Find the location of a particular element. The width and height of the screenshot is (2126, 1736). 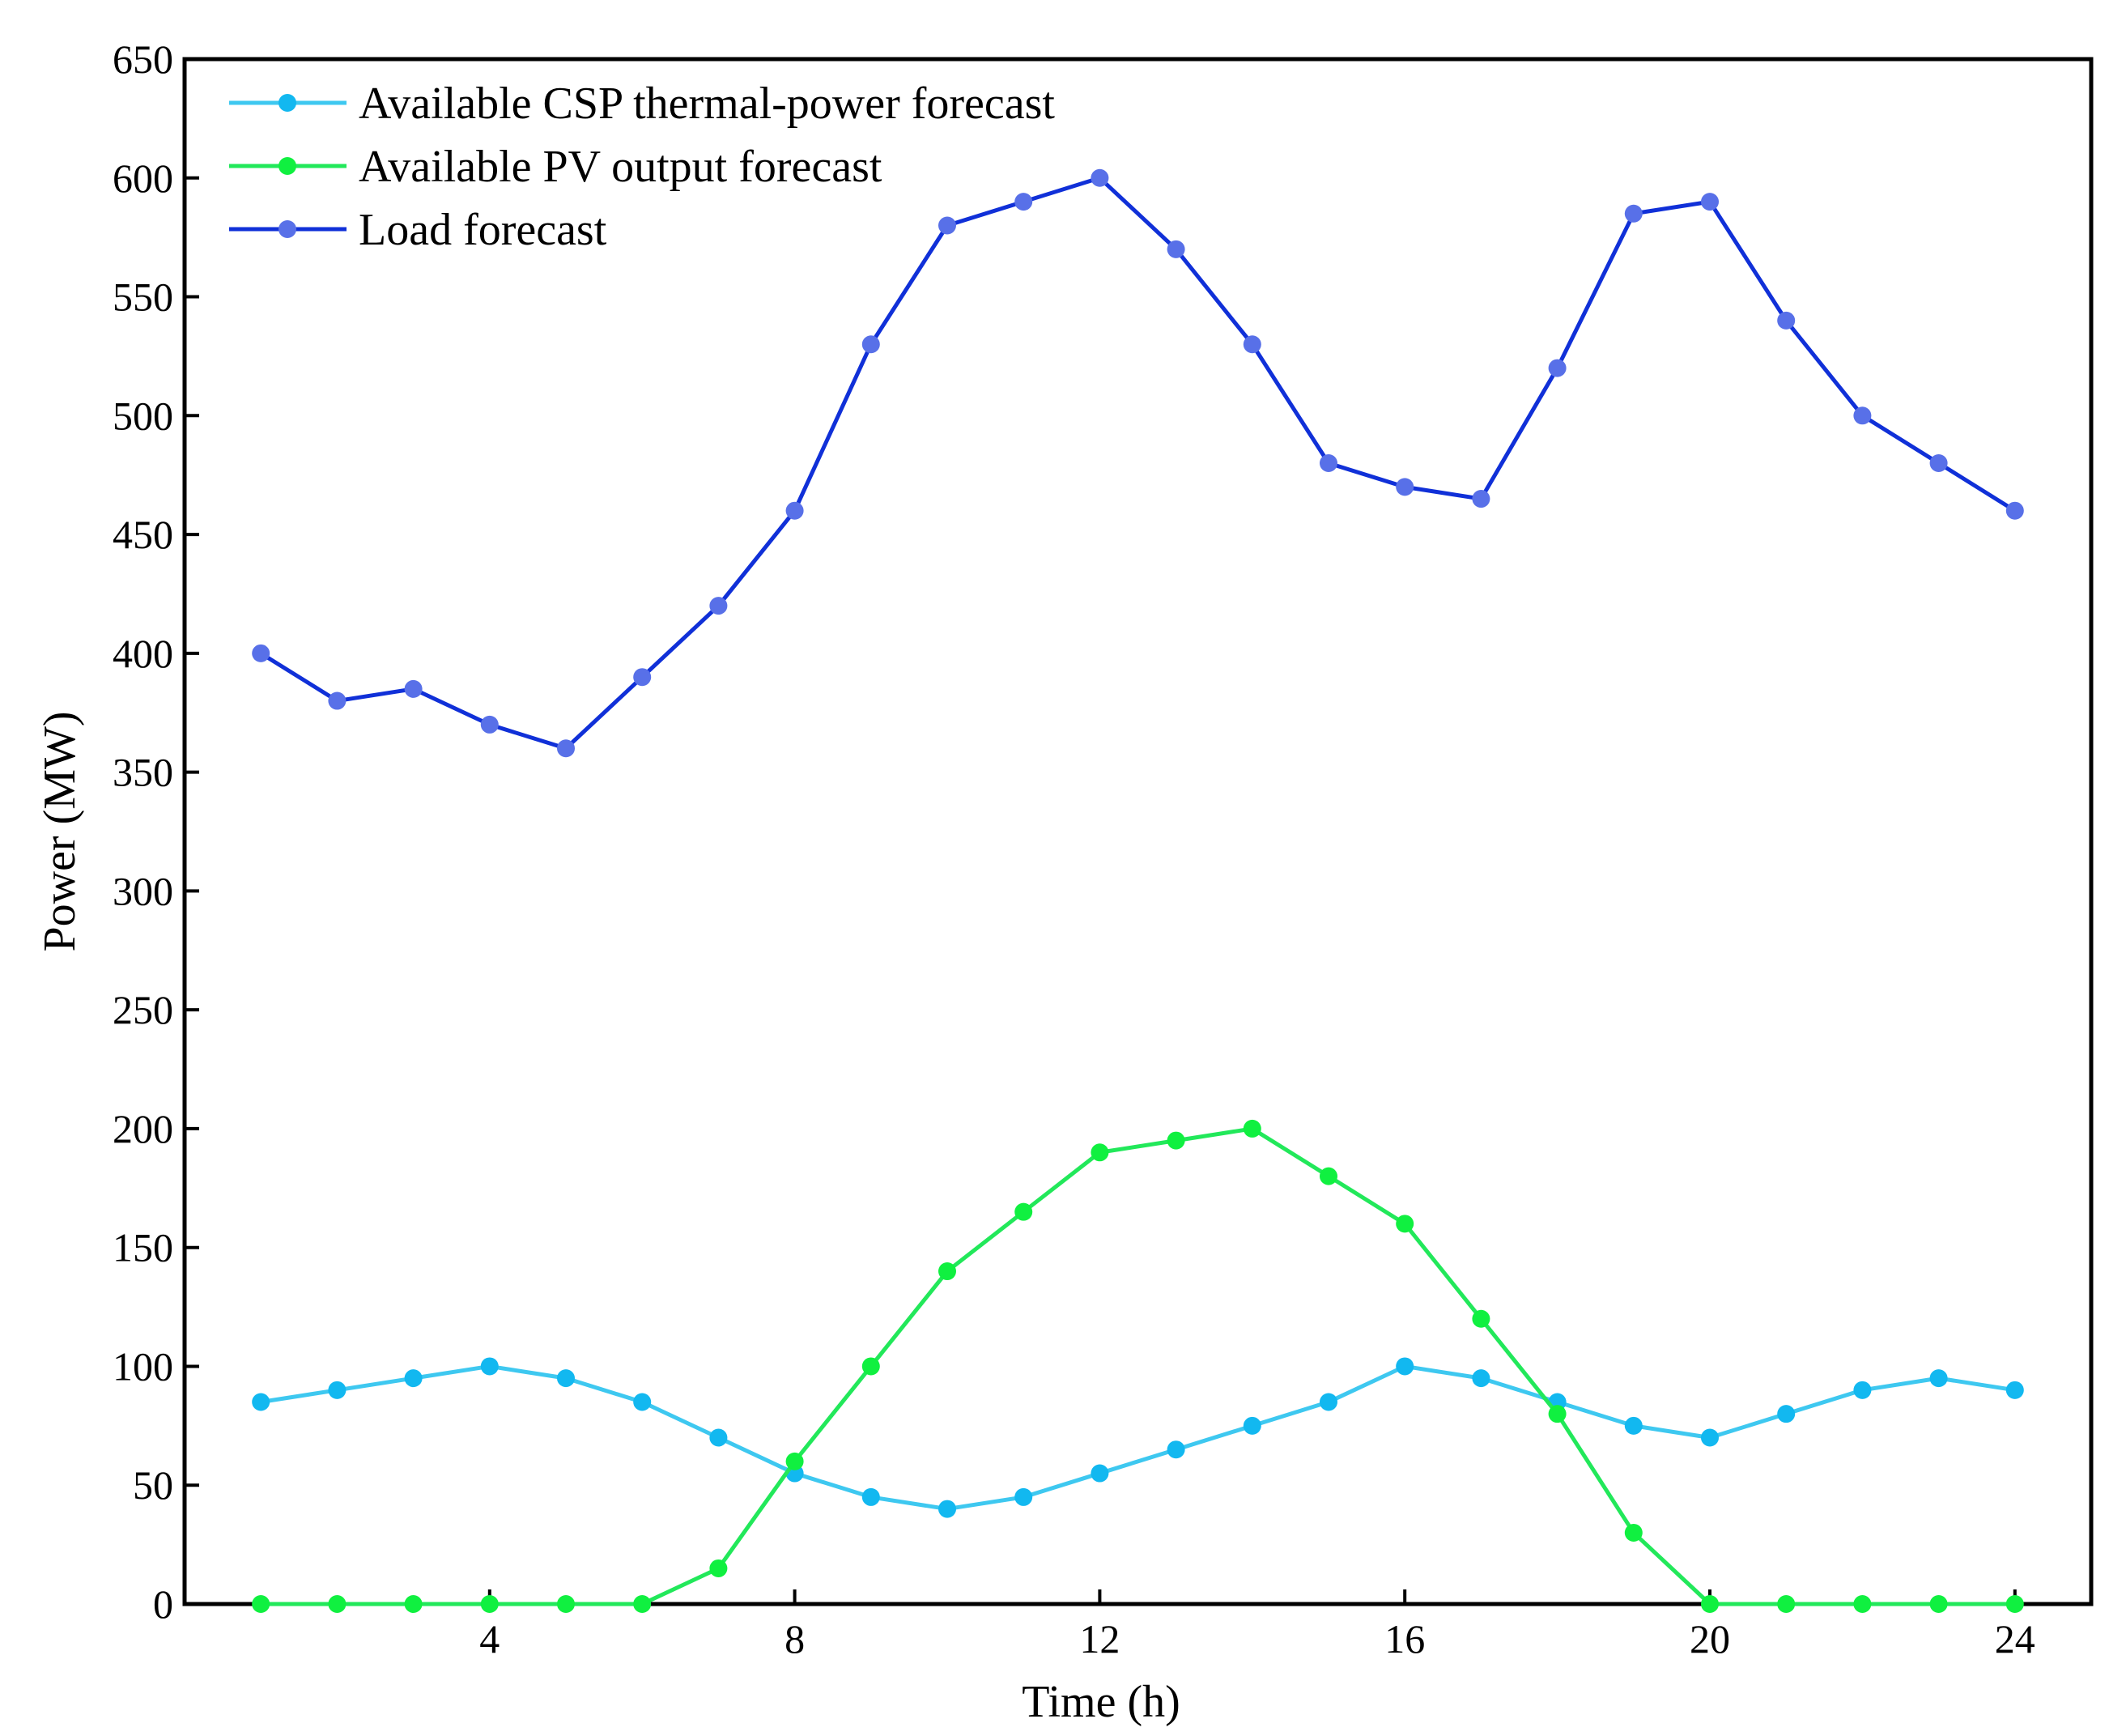

y-tick-label: 500 is located at coordinates (143, 415).